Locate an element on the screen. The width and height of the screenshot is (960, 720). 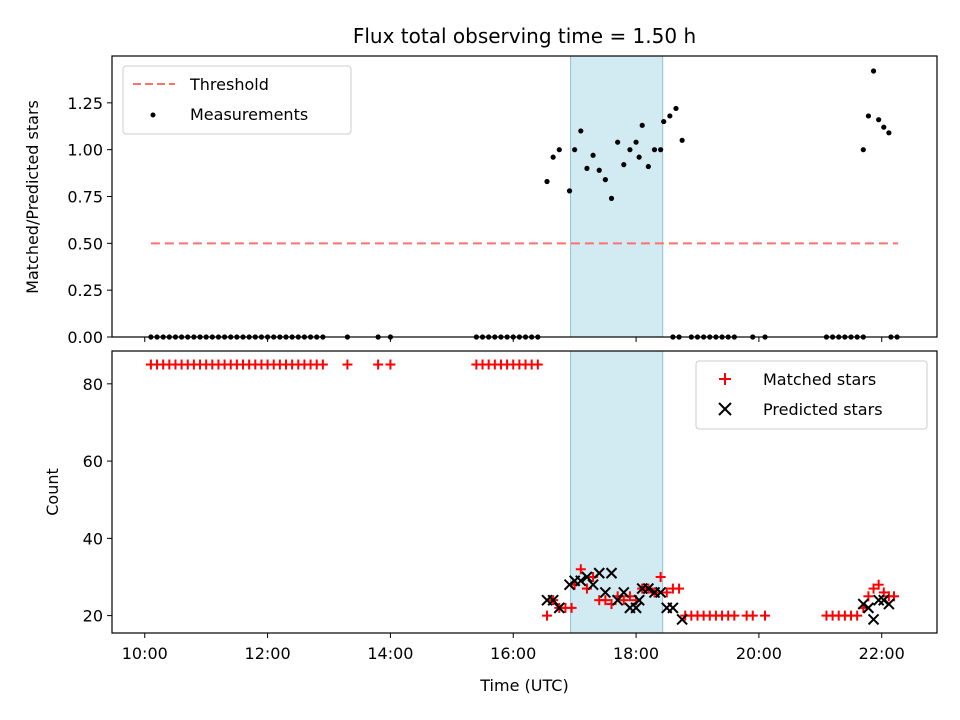
bottom-y-axis-label: Count is located at coordinates (52, 492).